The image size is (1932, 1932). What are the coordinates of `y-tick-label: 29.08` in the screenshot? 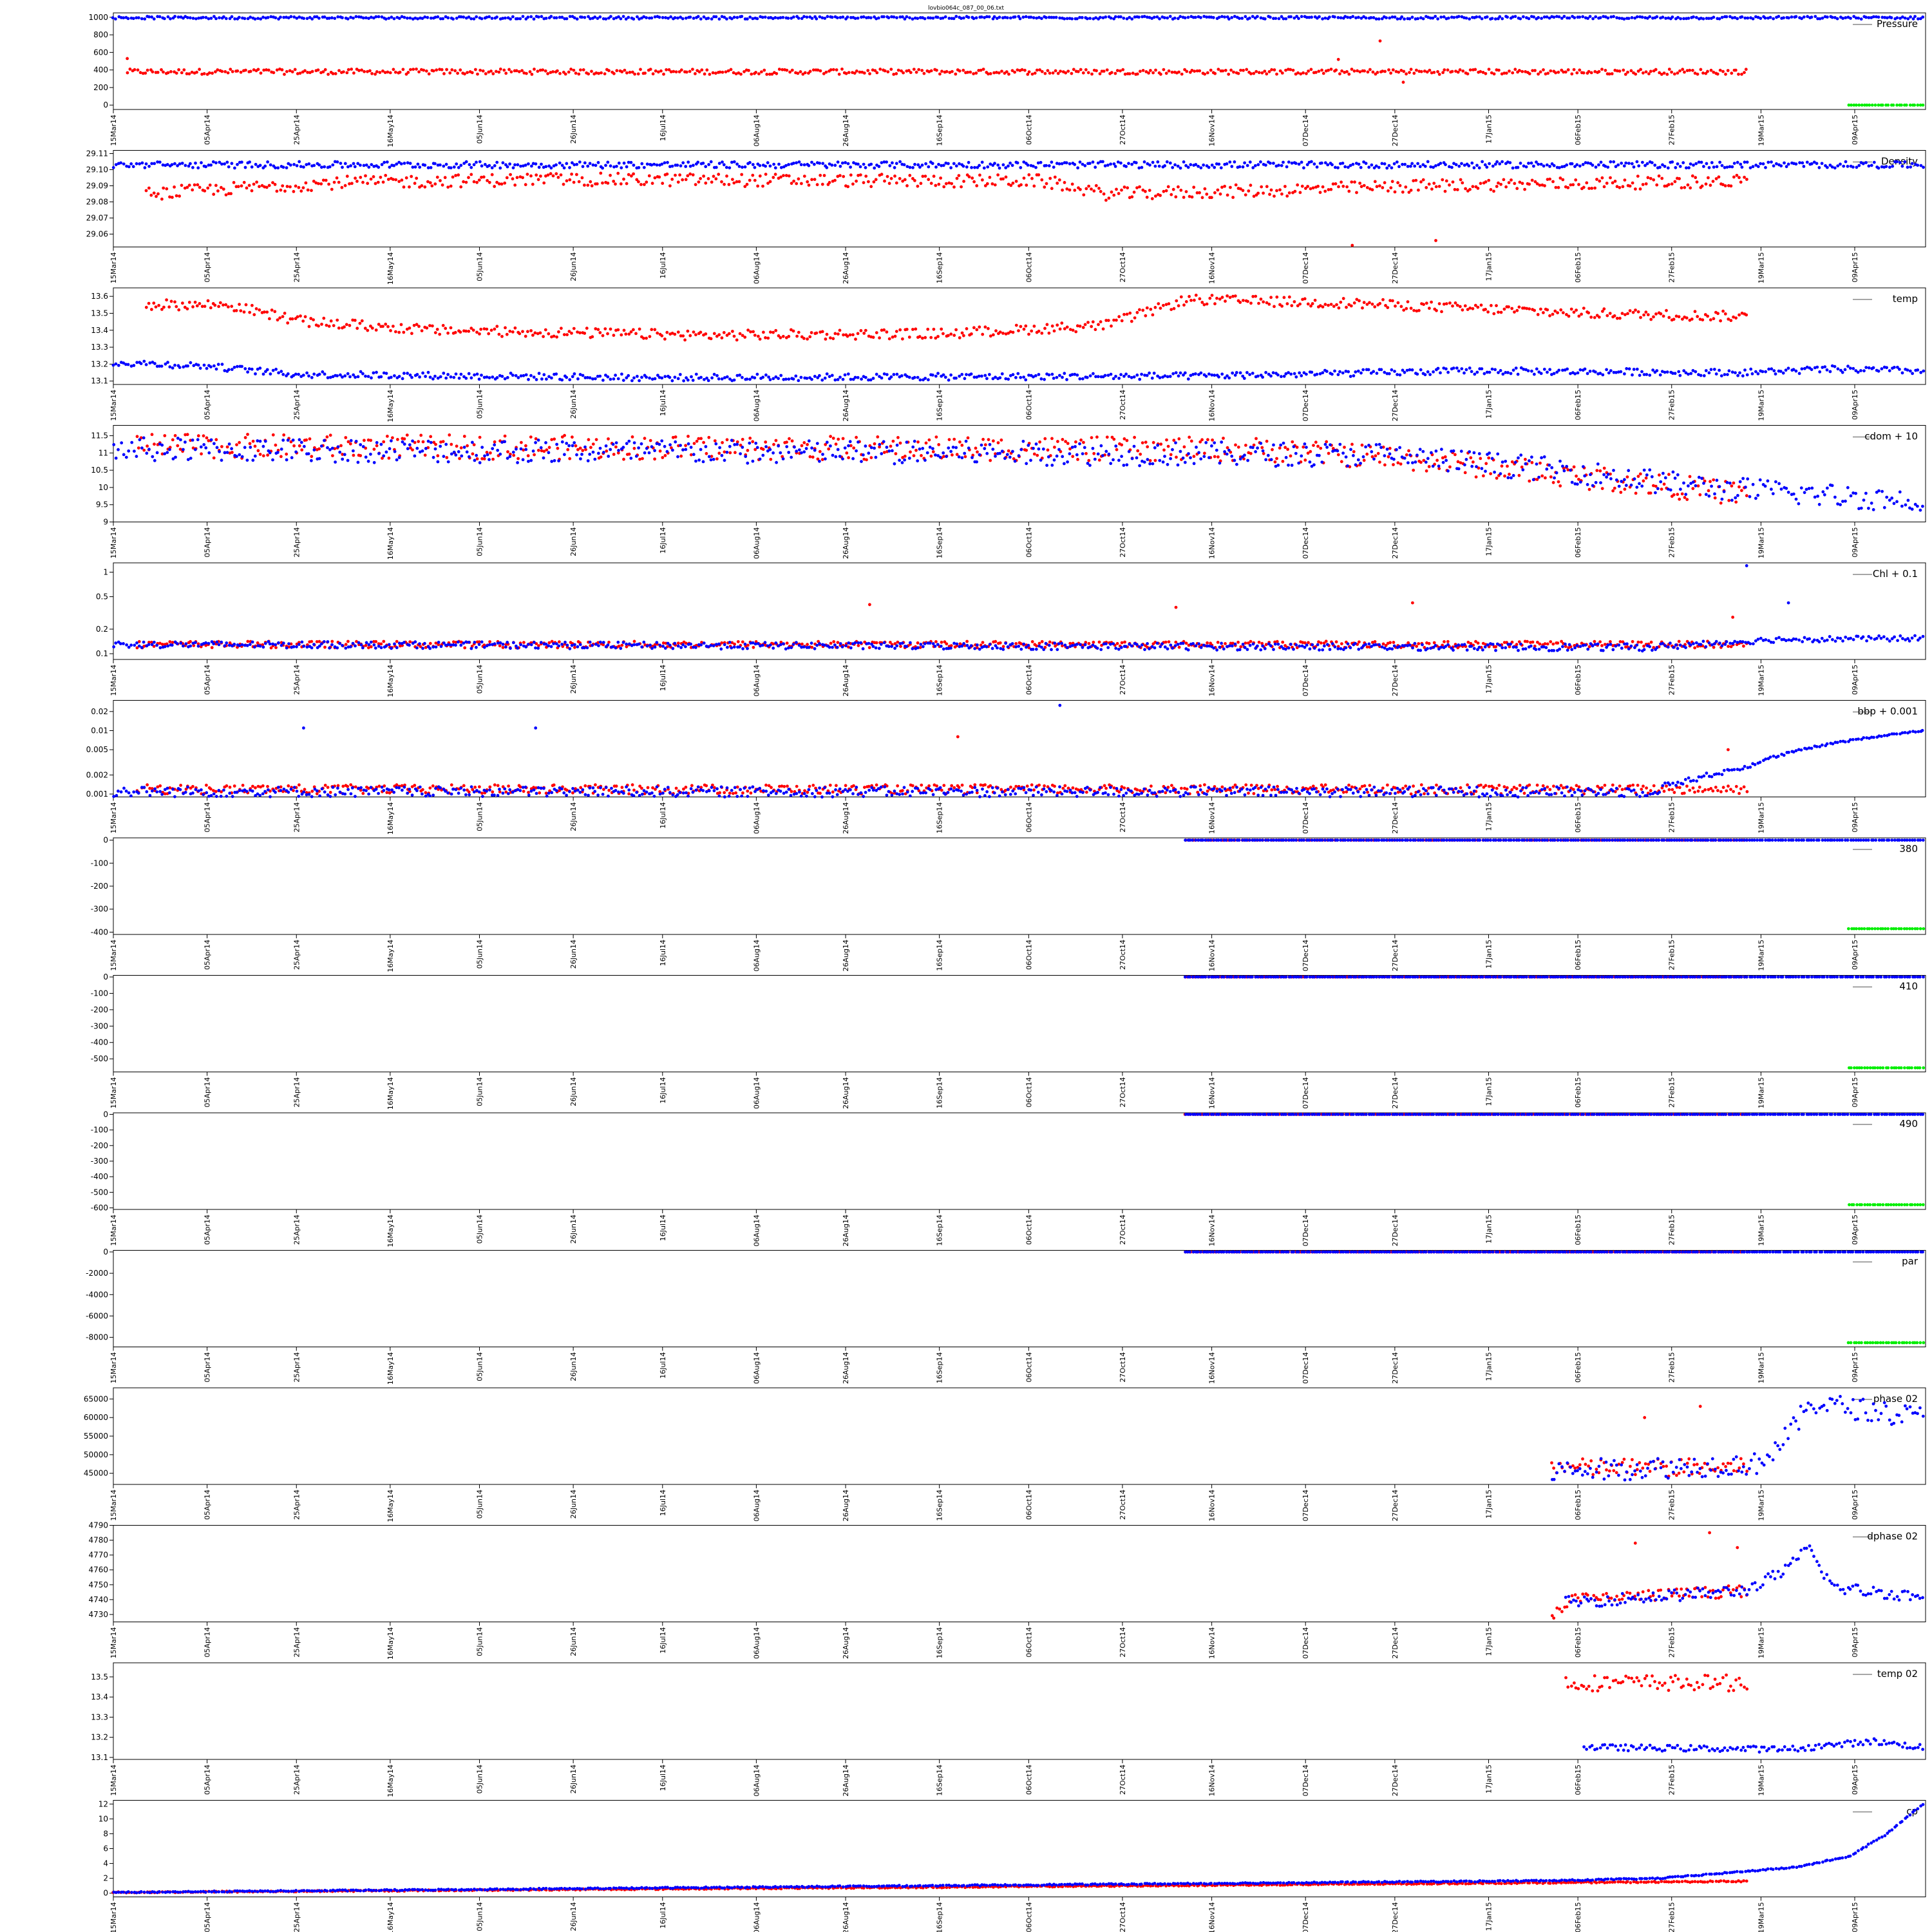 It's located at (97, 202).